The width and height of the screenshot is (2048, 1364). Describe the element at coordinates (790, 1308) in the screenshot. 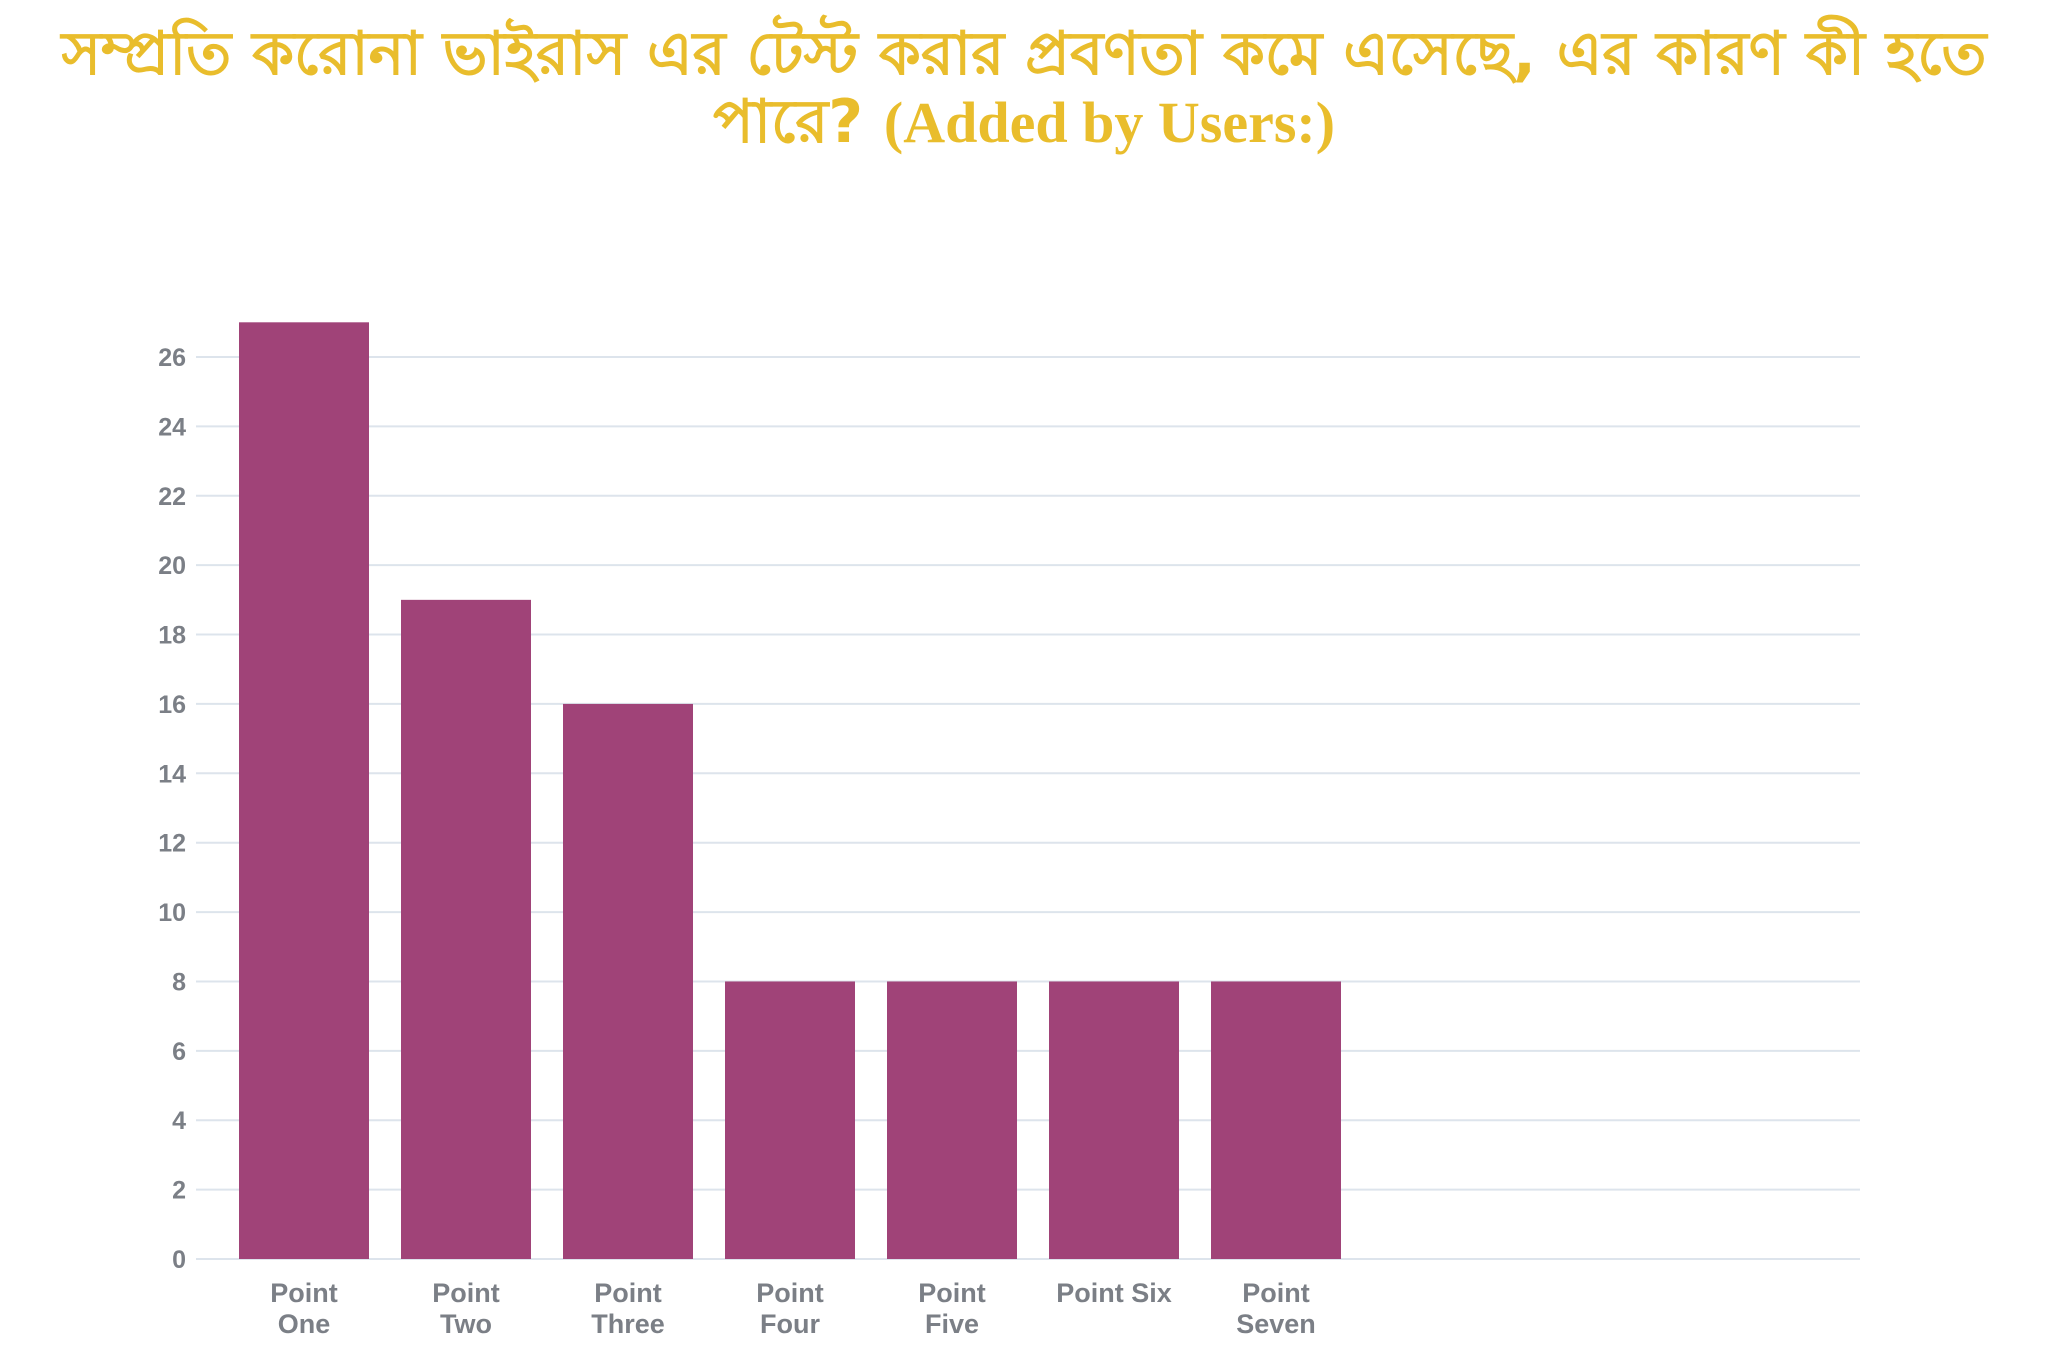

I see `x-tick-label: Point Four` at that location.